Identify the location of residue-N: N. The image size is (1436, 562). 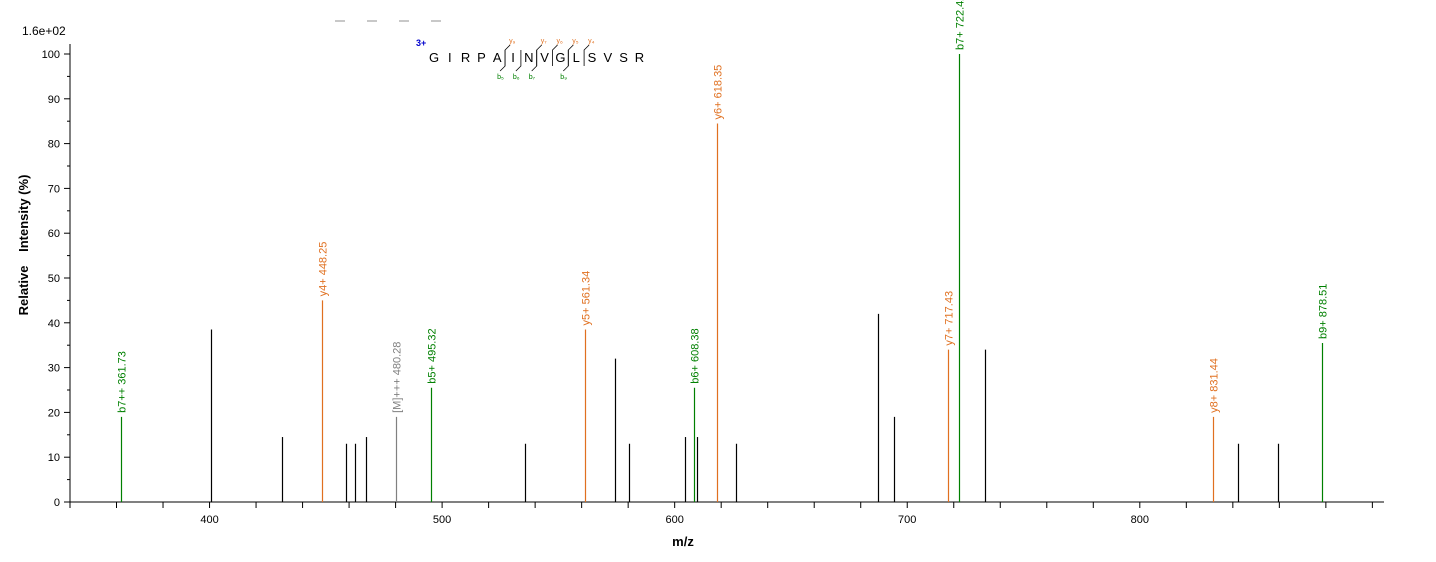
(528, 57).